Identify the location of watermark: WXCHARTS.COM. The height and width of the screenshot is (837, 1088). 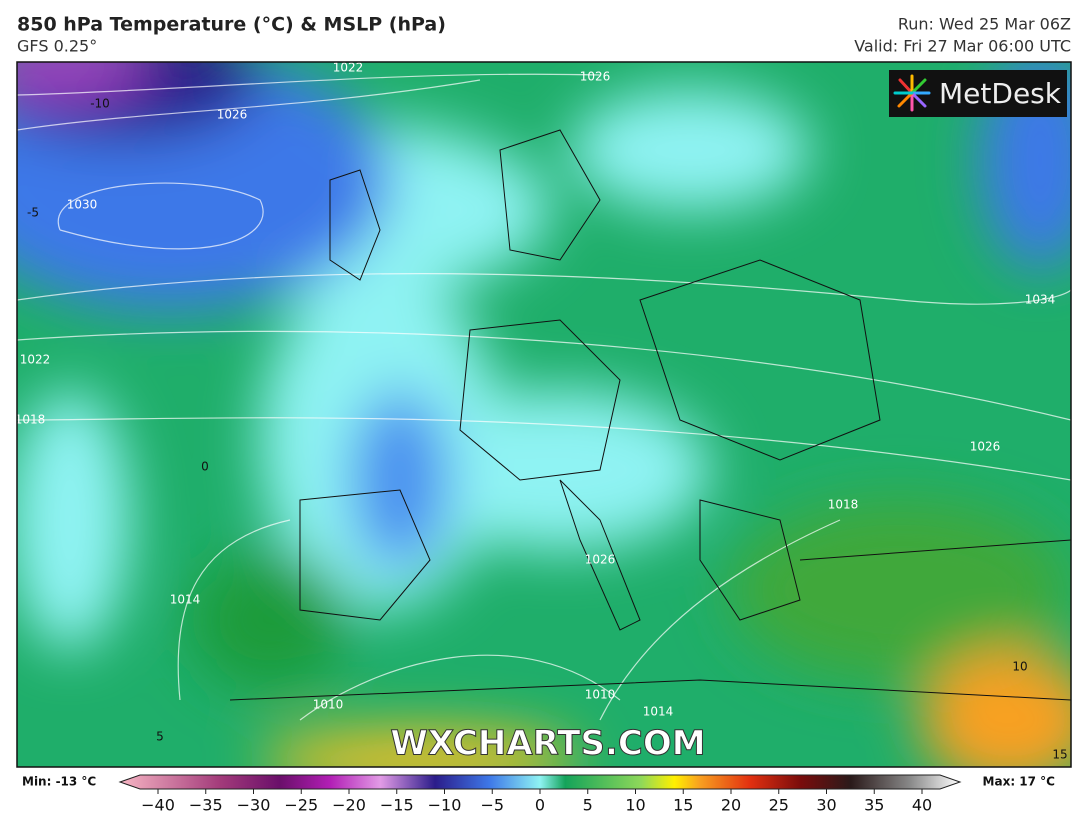
(547, 744).